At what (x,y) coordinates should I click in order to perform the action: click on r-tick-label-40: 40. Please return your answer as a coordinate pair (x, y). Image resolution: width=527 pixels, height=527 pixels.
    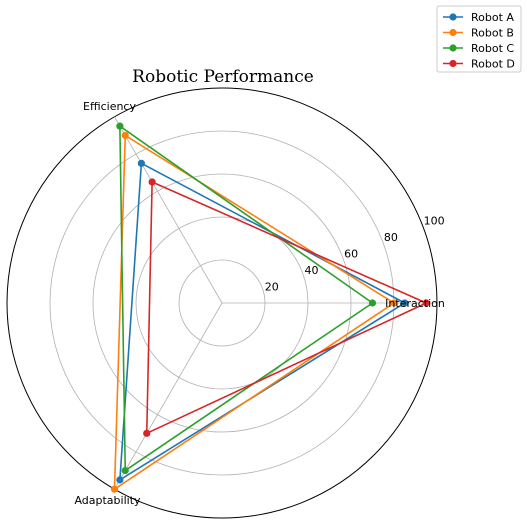
    Looking at the image, I should click on (311, 270).